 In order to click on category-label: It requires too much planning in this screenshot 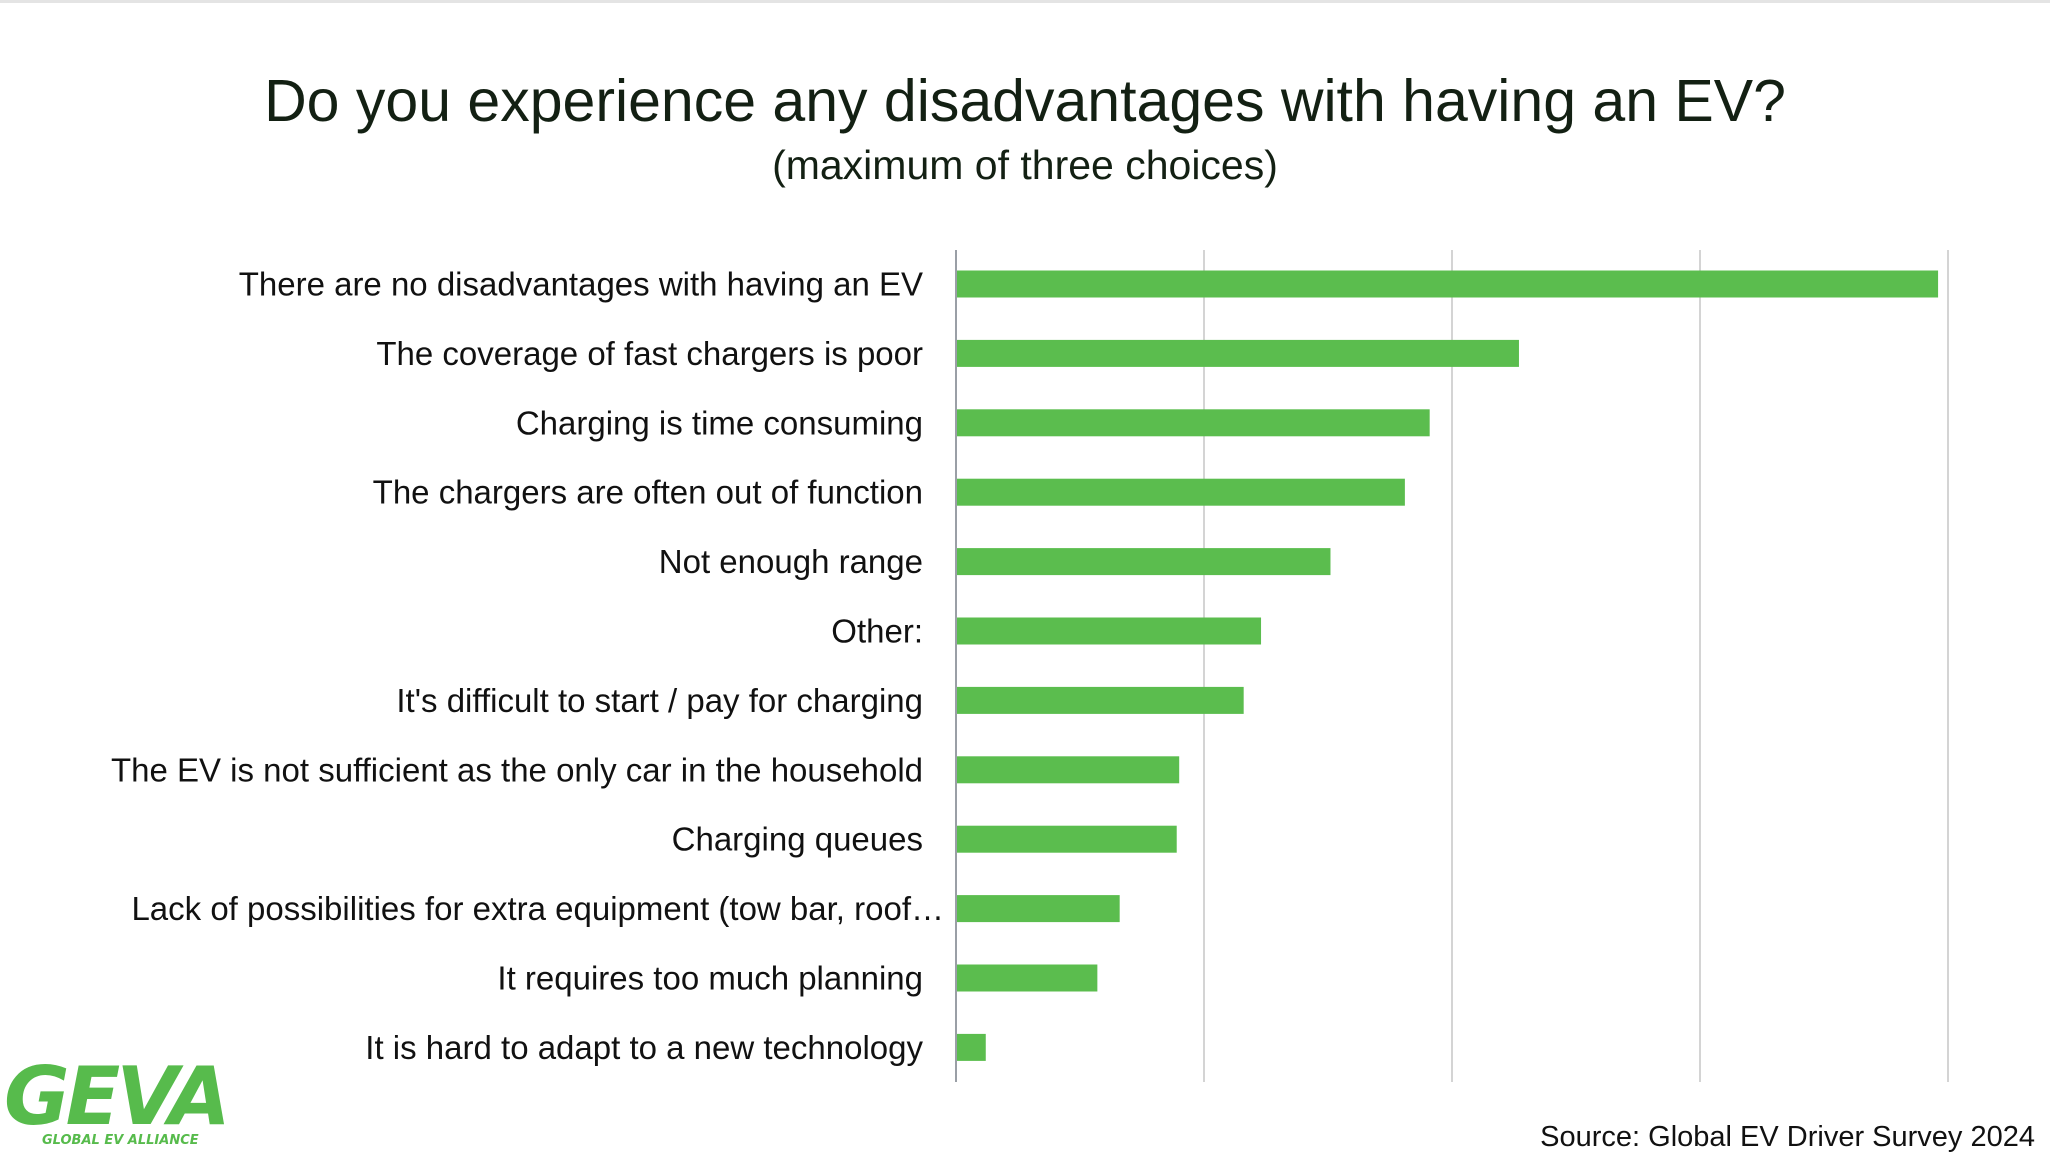, I will do `click(710, 978)`.